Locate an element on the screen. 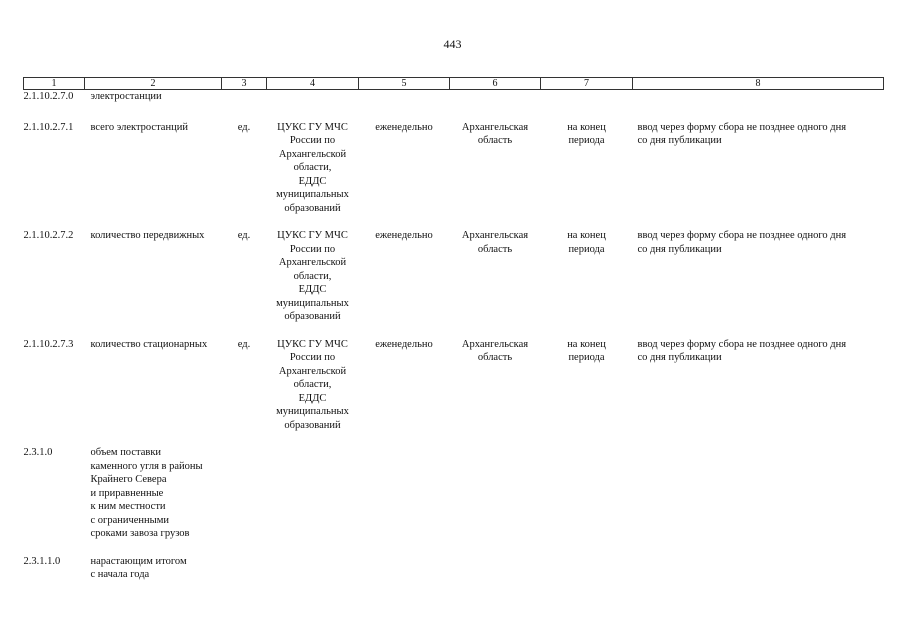 This screenshot has width=905, height=640. column-number-row: 1 2 3 4 5 6 7 8 is located at coordinates (453, 83).